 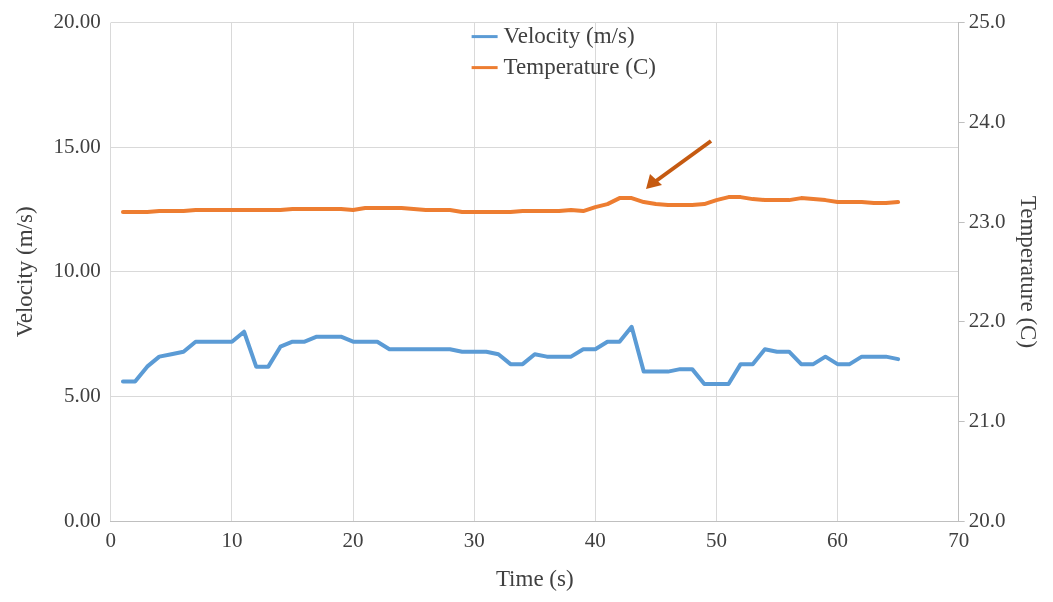 What do you see at coordinates (987, 21) in the screenshot?
I see `y2-tick-label: 25.0` at bounding box center [987, 21].